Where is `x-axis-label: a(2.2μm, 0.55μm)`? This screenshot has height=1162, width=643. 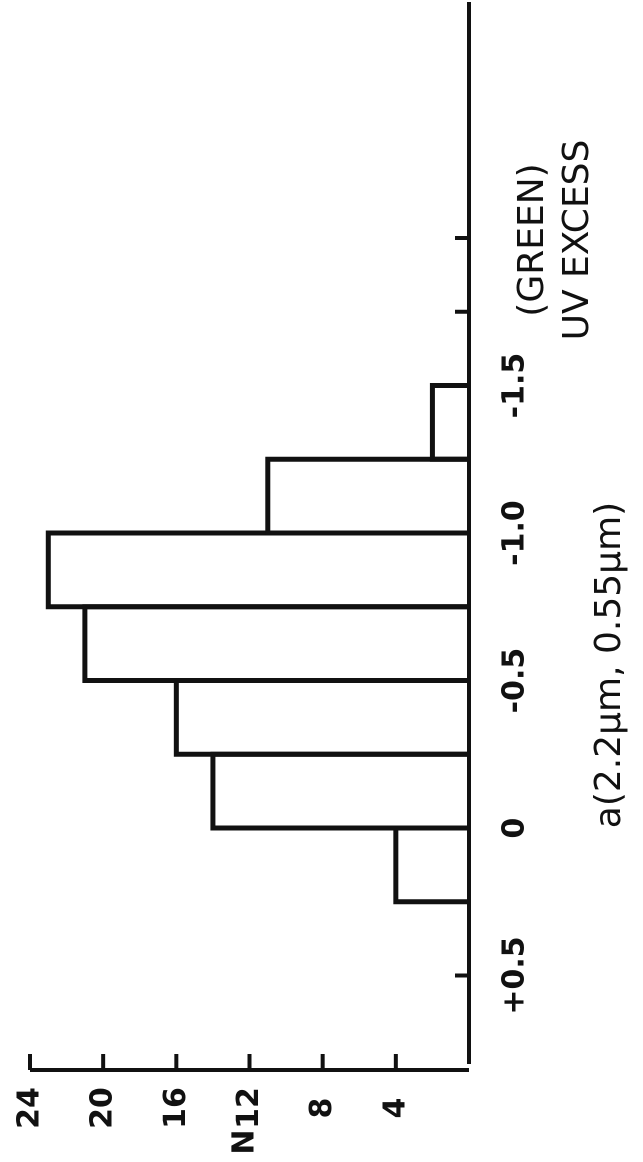
x-axis-label: a(2.2μm, 0.55μm) is located at coordinates (608, 665).